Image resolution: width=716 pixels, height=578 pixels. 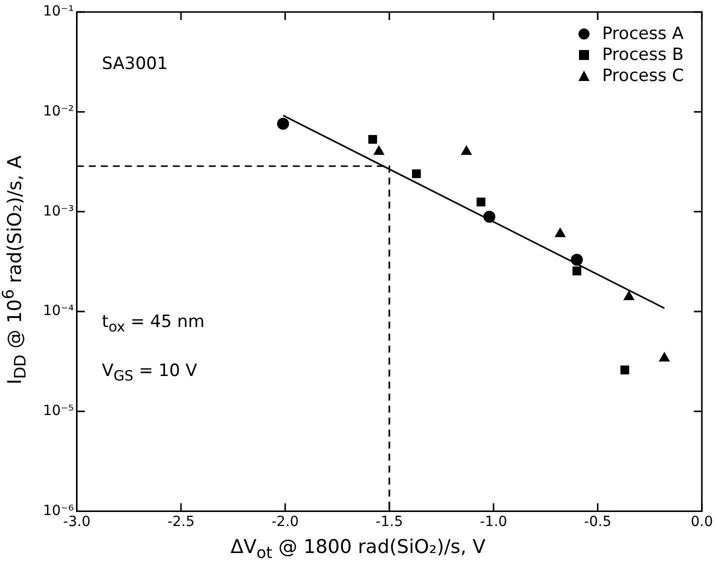 I want to click on y-tick-label: 10⁻⁵, so click(x=58, y=411).